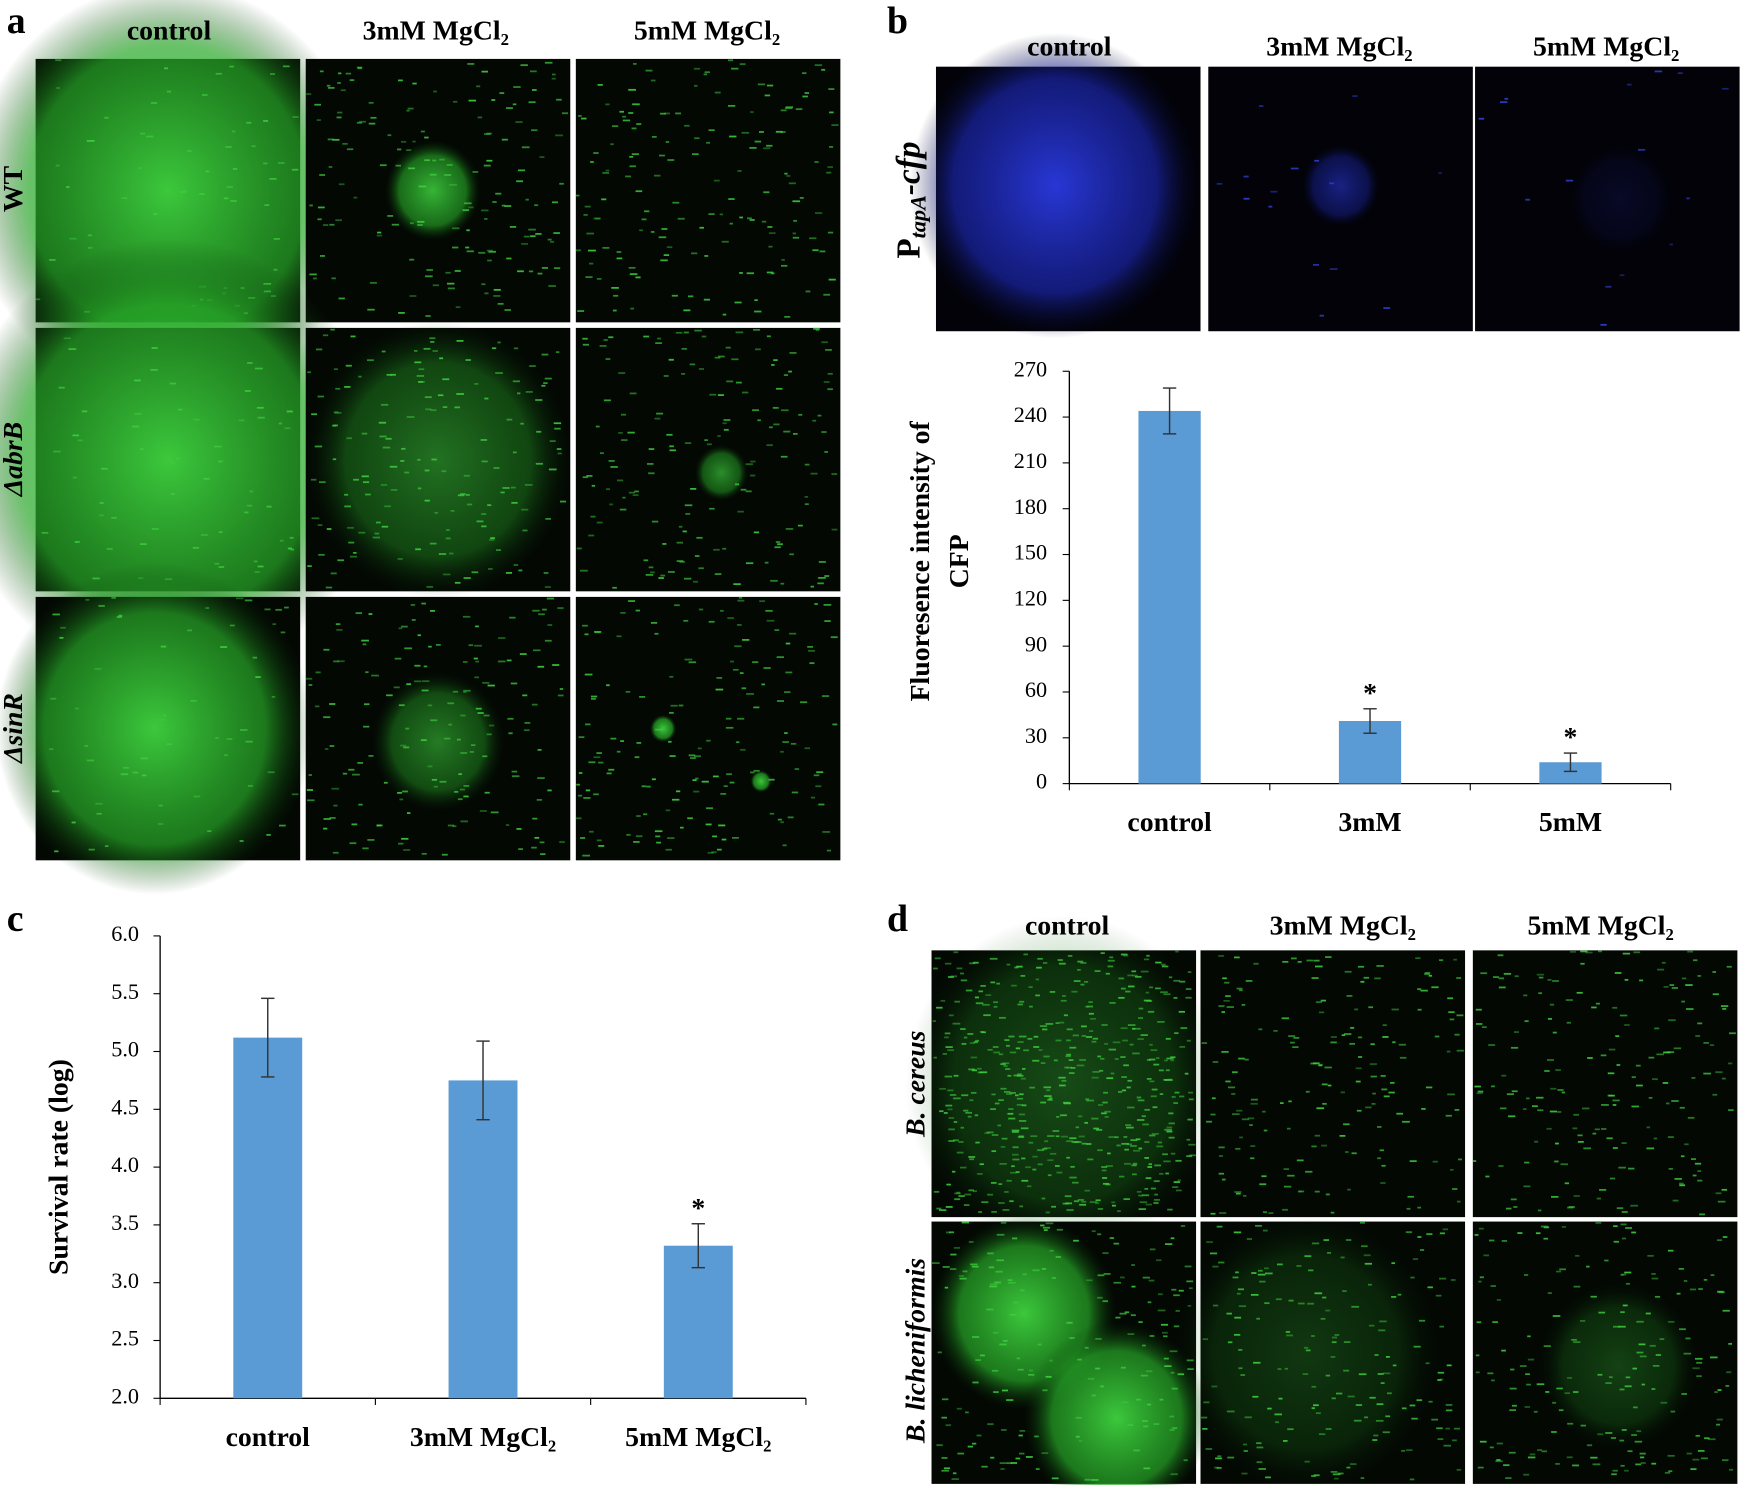 Image resolution: width=1743 pixels, height=1485 pixels. I want to click on biofilm, so click(761, 781).